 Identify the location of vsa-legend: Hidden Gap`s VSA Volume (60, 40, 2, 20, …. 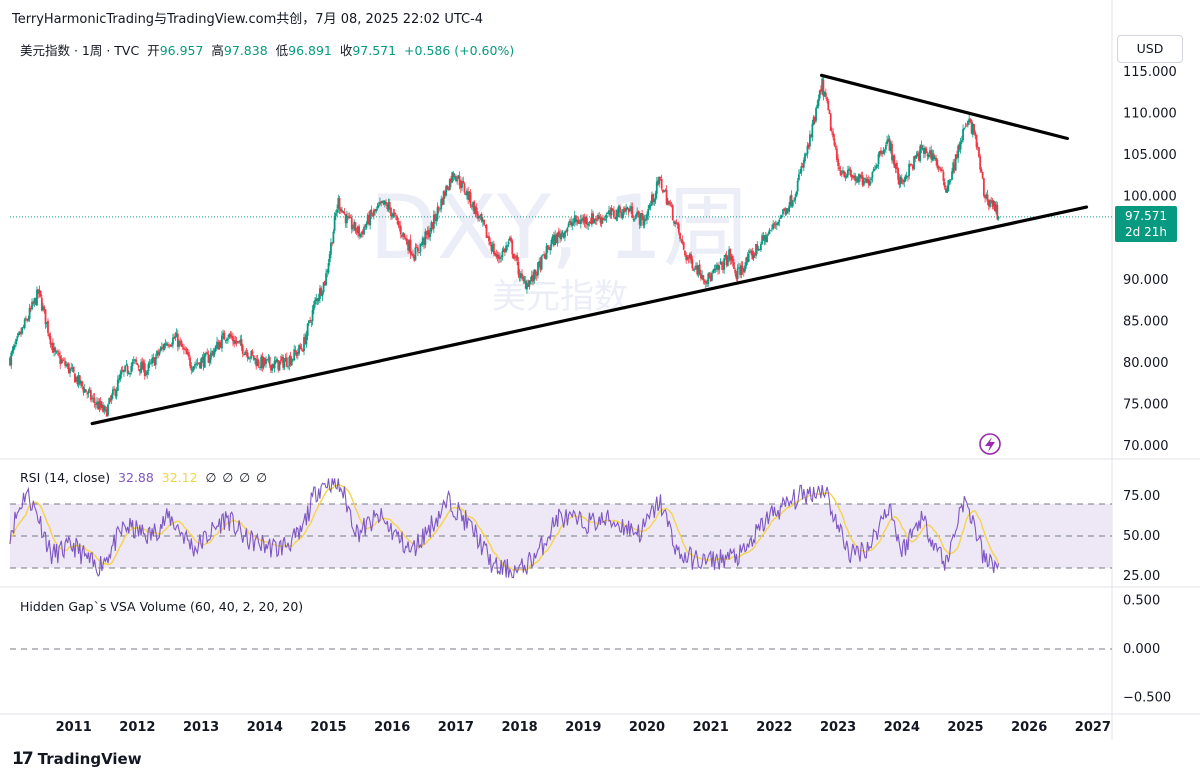
(161, 606).